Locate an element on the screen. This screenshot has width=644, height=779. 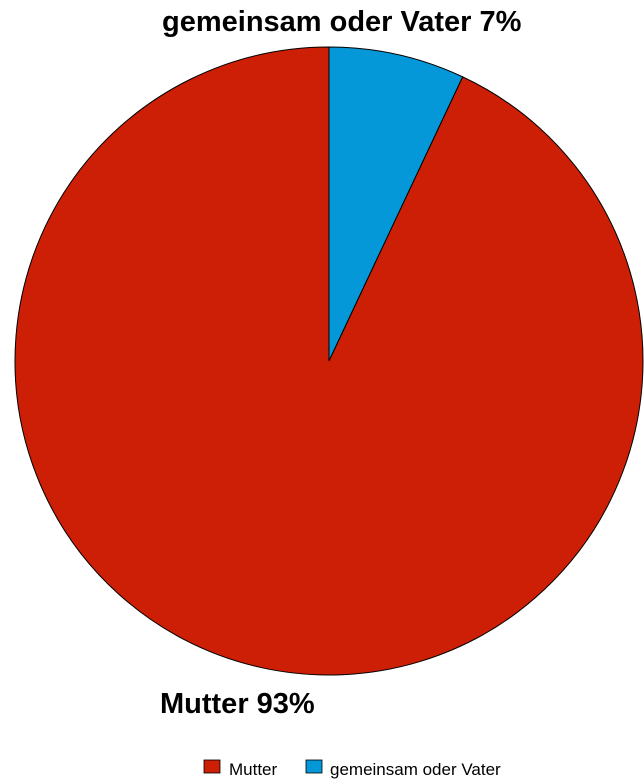
legend-label-mutter: Mutter is located at coordinates (253, 769).